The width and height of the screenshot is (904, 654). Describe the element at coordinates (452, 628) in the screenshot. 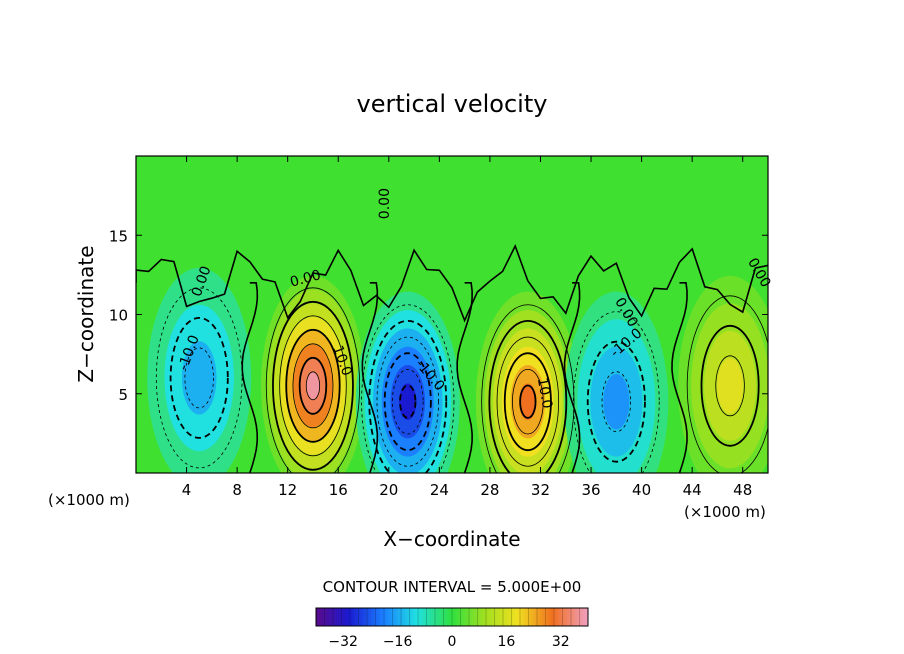

I see `colorbar: −32 −16 0 16 32` at that location.